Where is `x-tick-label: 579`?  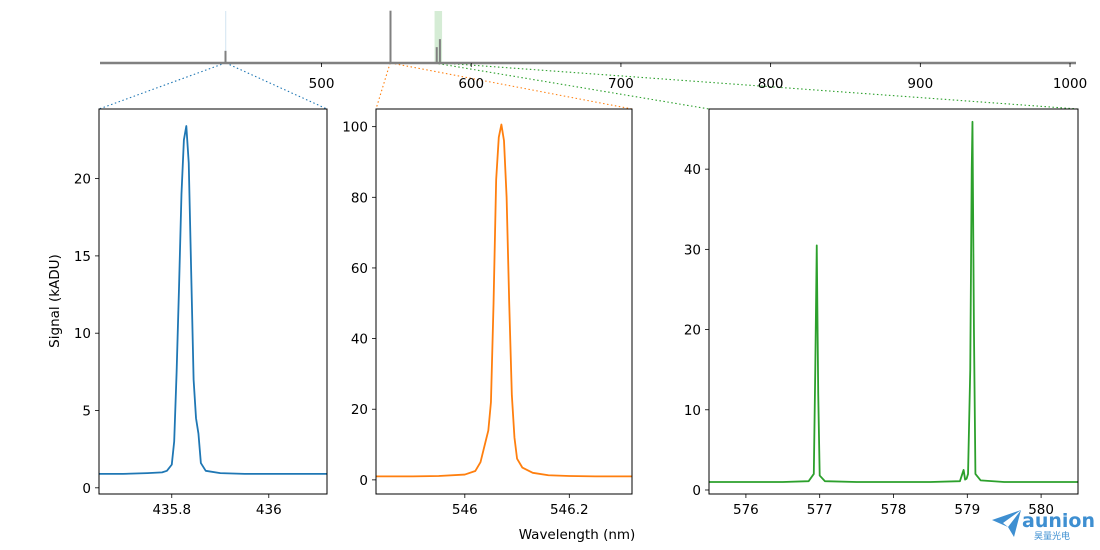 x-tick-label: 579 is located at coordinates (967, 510).